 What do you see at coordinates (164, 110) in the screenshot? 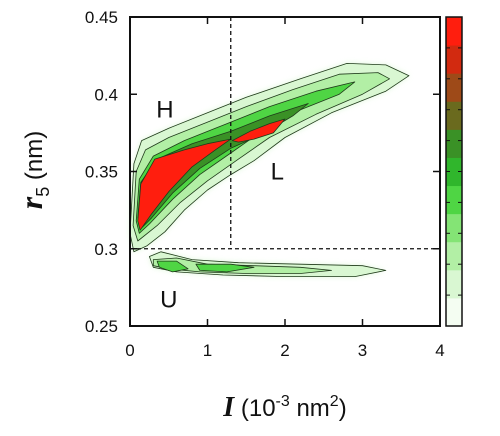
I see `region-label-h: H` at bounding box center [164, 110].